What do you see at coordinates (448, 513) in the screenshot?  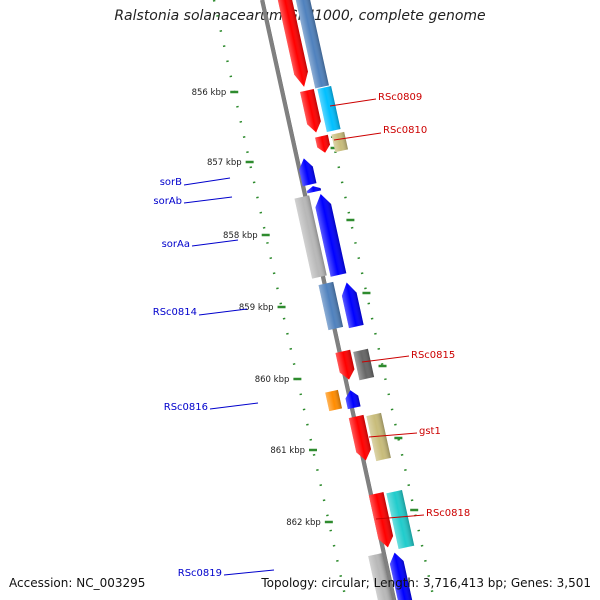 I see `gene-label-rsc0818: RSc0818` at bounding box center [448, 513].